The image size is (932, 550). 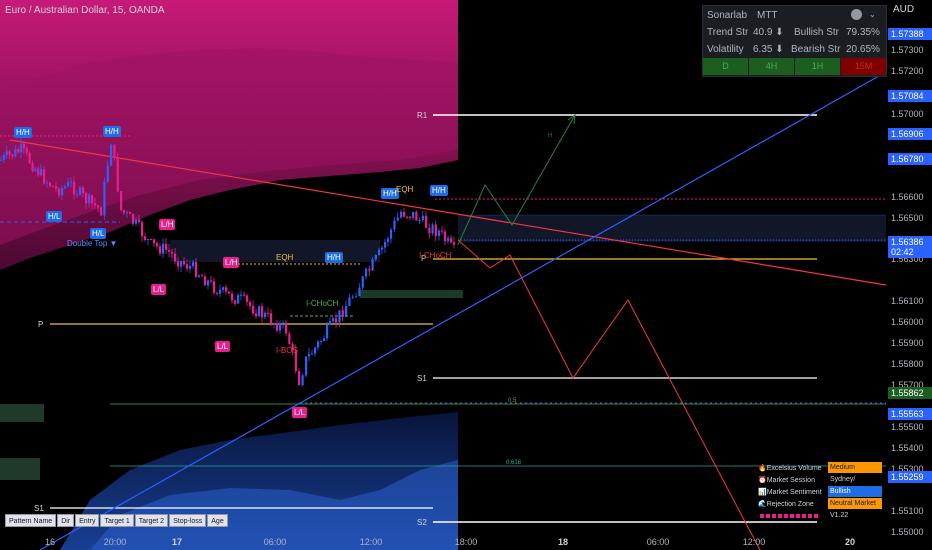 I want to click on legend-key: 🌊Rejection Zone, so click(x=786, y=504).